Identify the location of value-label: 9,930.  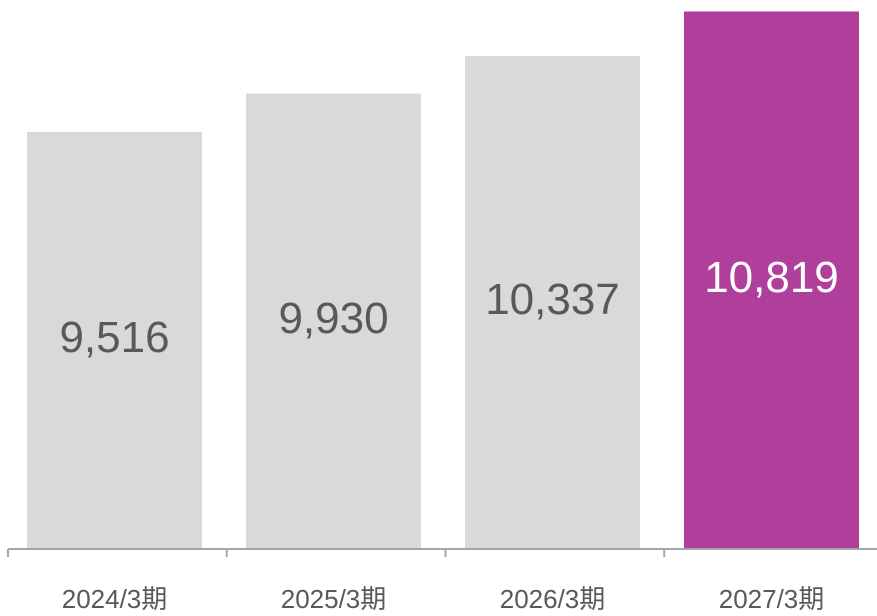
(333, 318).